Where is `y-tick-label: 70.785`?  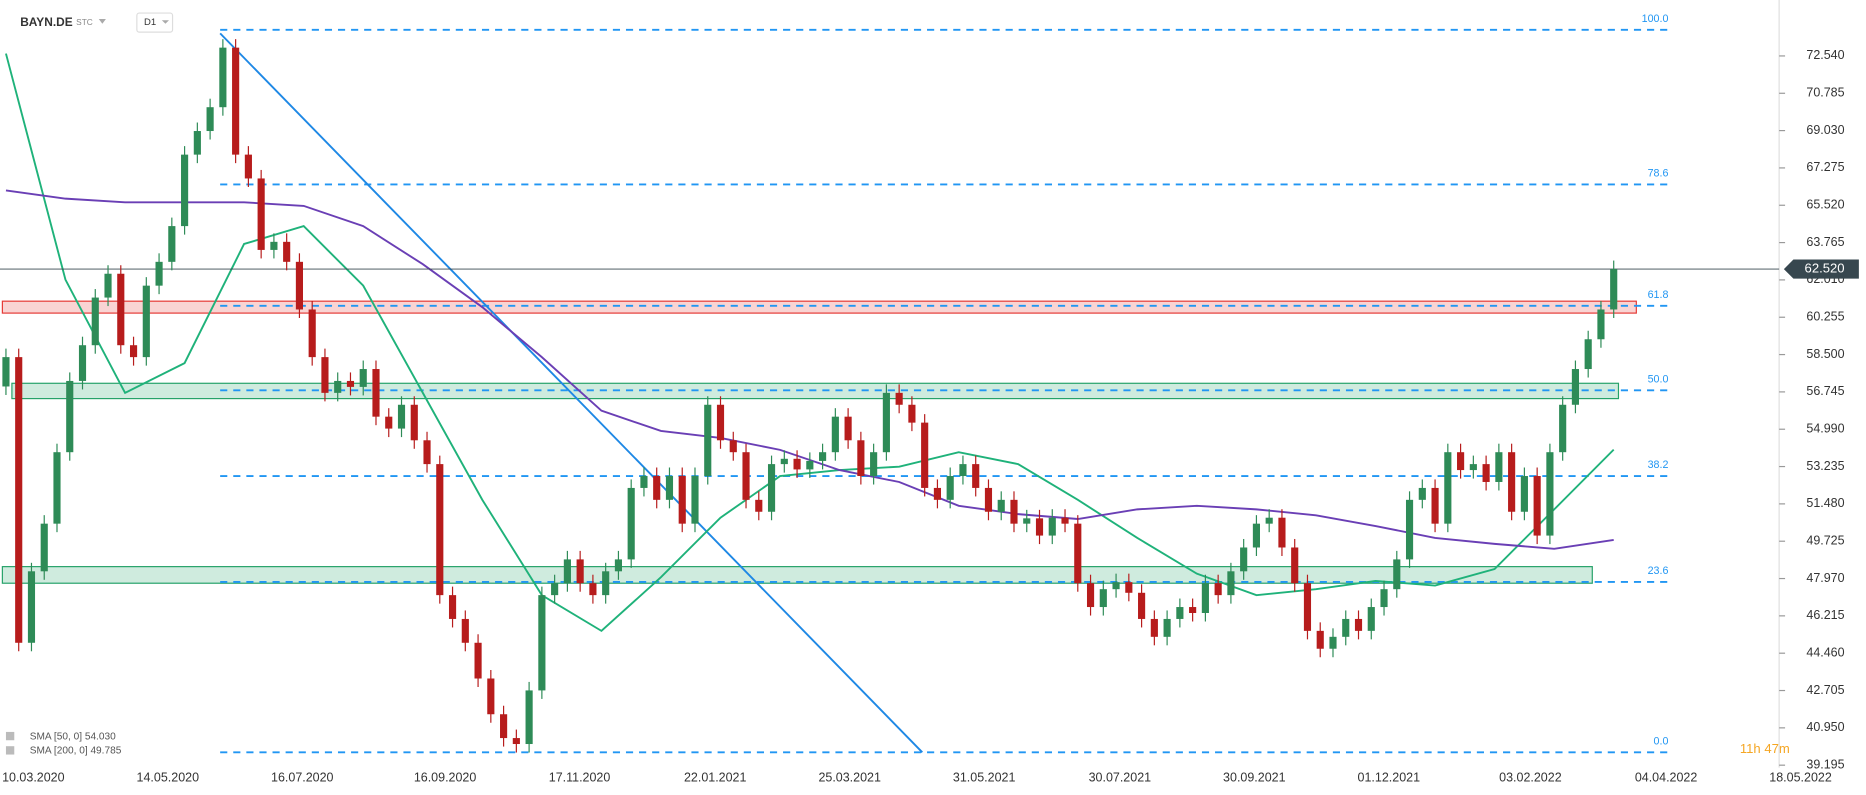 y-tick-label: 70.785 is located at coordinates (1825, 93).